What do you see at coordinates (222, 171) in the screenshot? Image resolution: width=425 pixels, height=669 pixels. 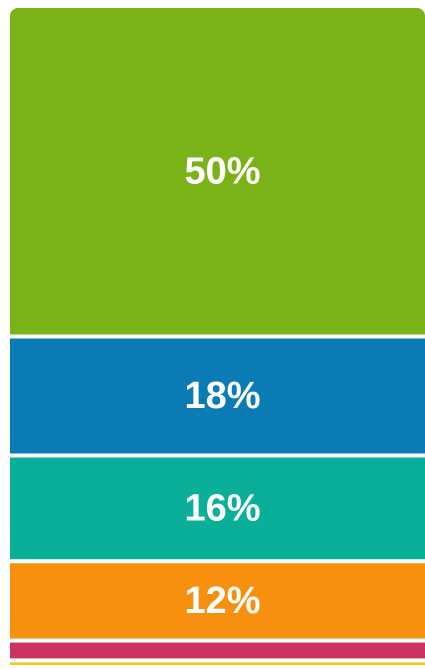 I see `value-label: 50%` at bounding box center [222, 171].